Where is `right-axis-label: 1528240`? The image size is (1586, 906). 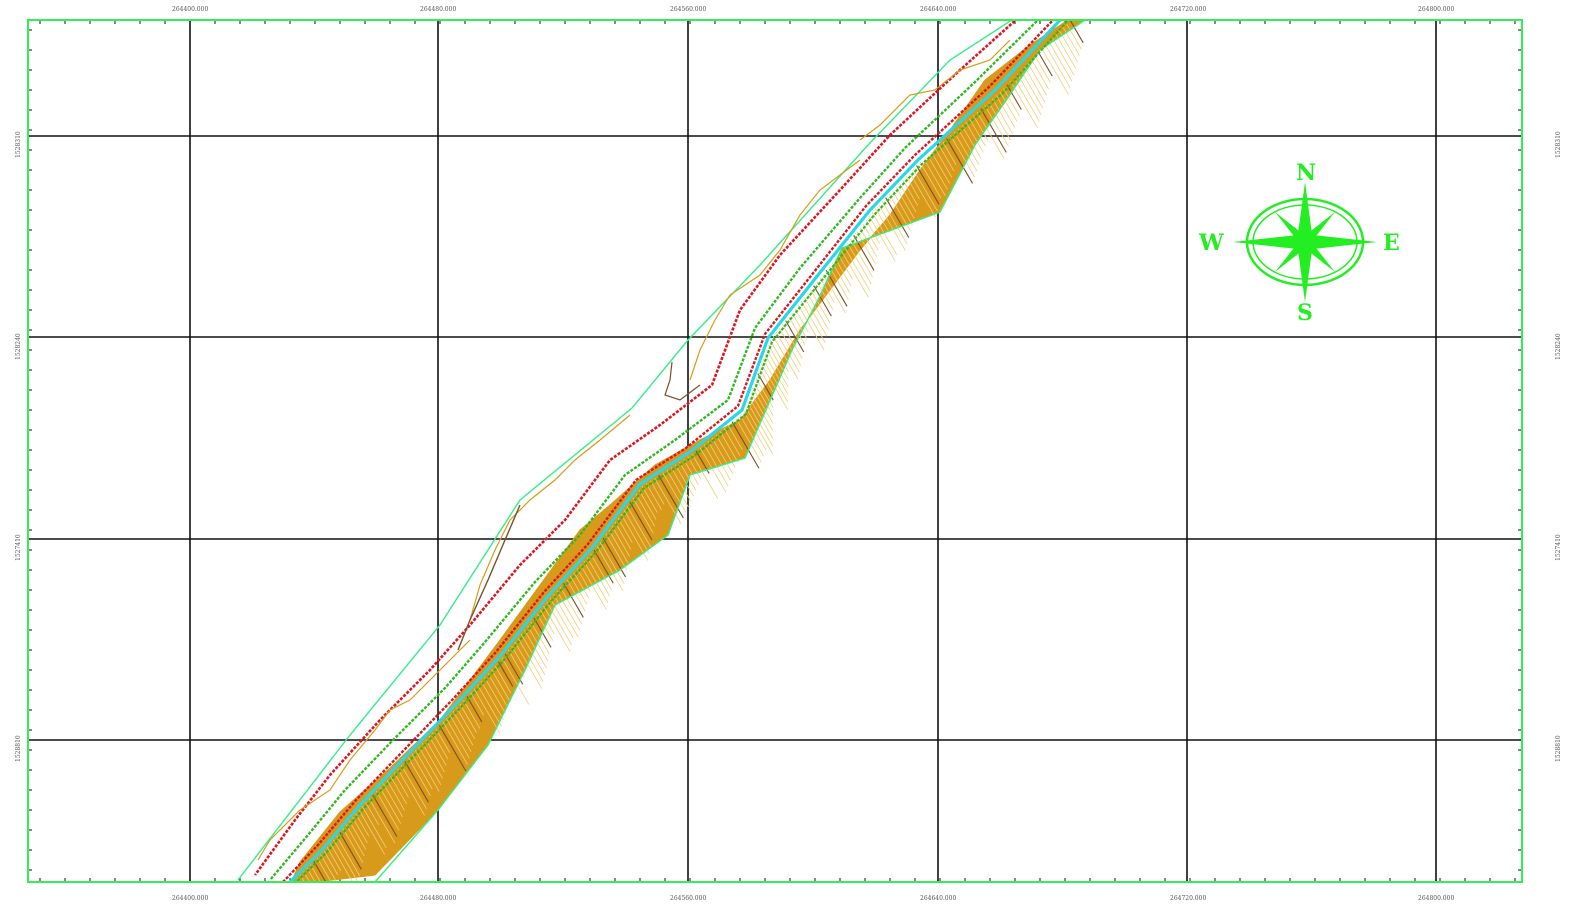
right-axis-label: 1528240 is located at coordinates (1558, 346).